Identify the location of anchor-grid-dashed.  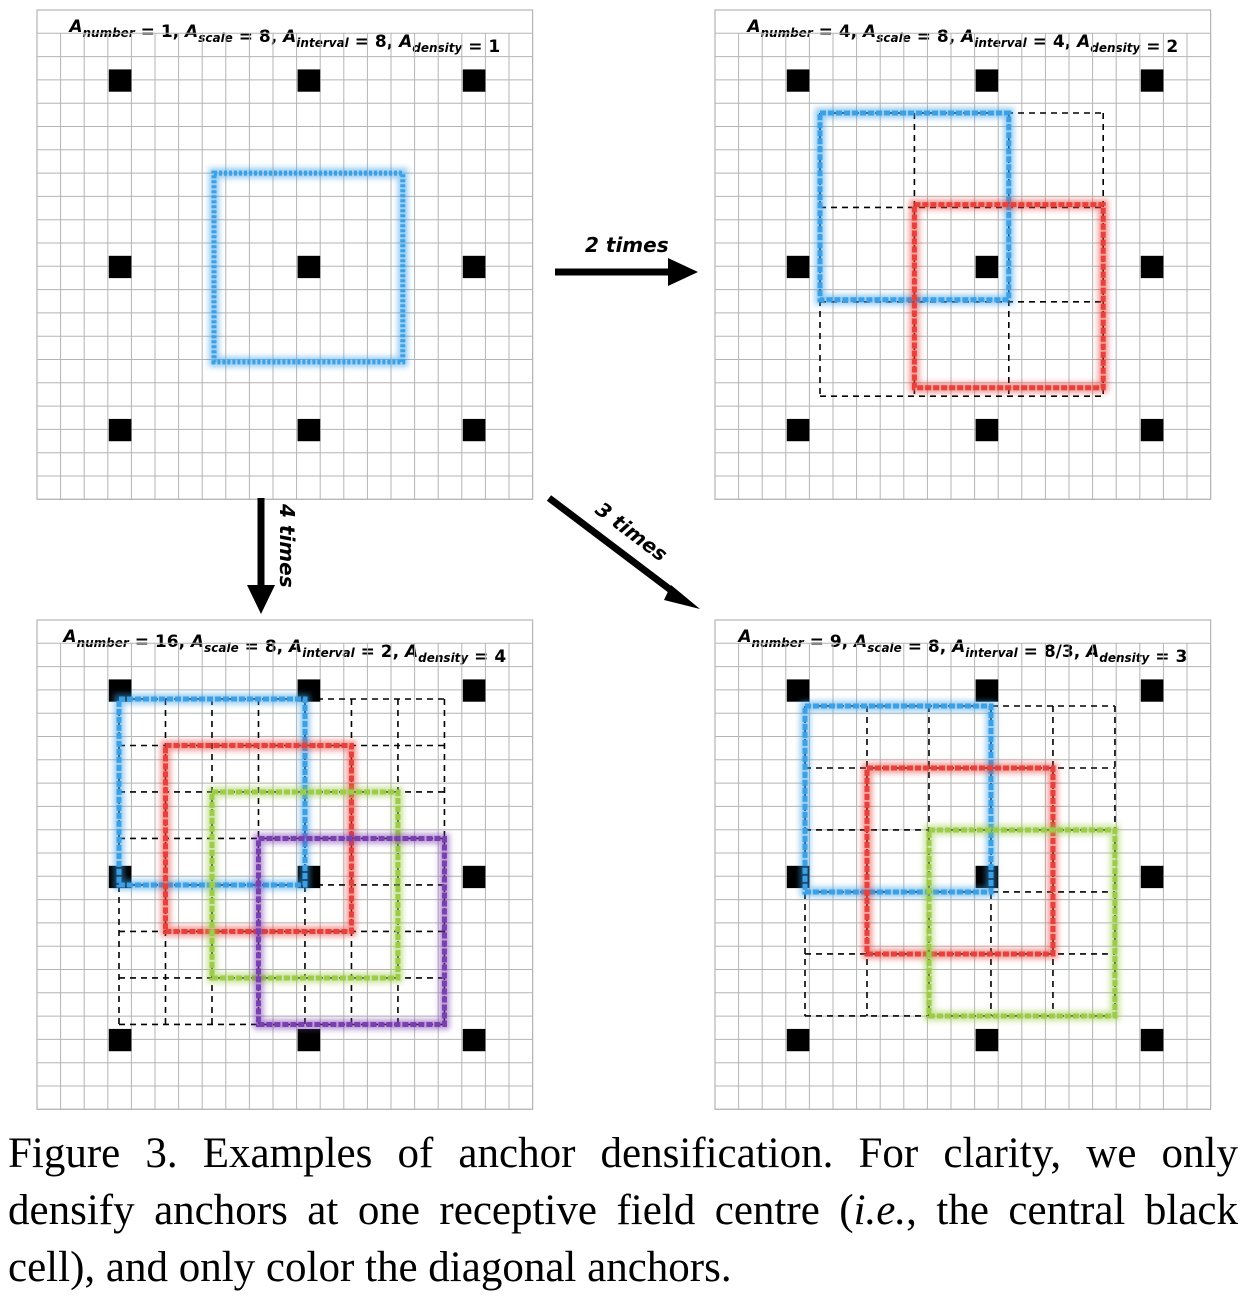
(961, 255).